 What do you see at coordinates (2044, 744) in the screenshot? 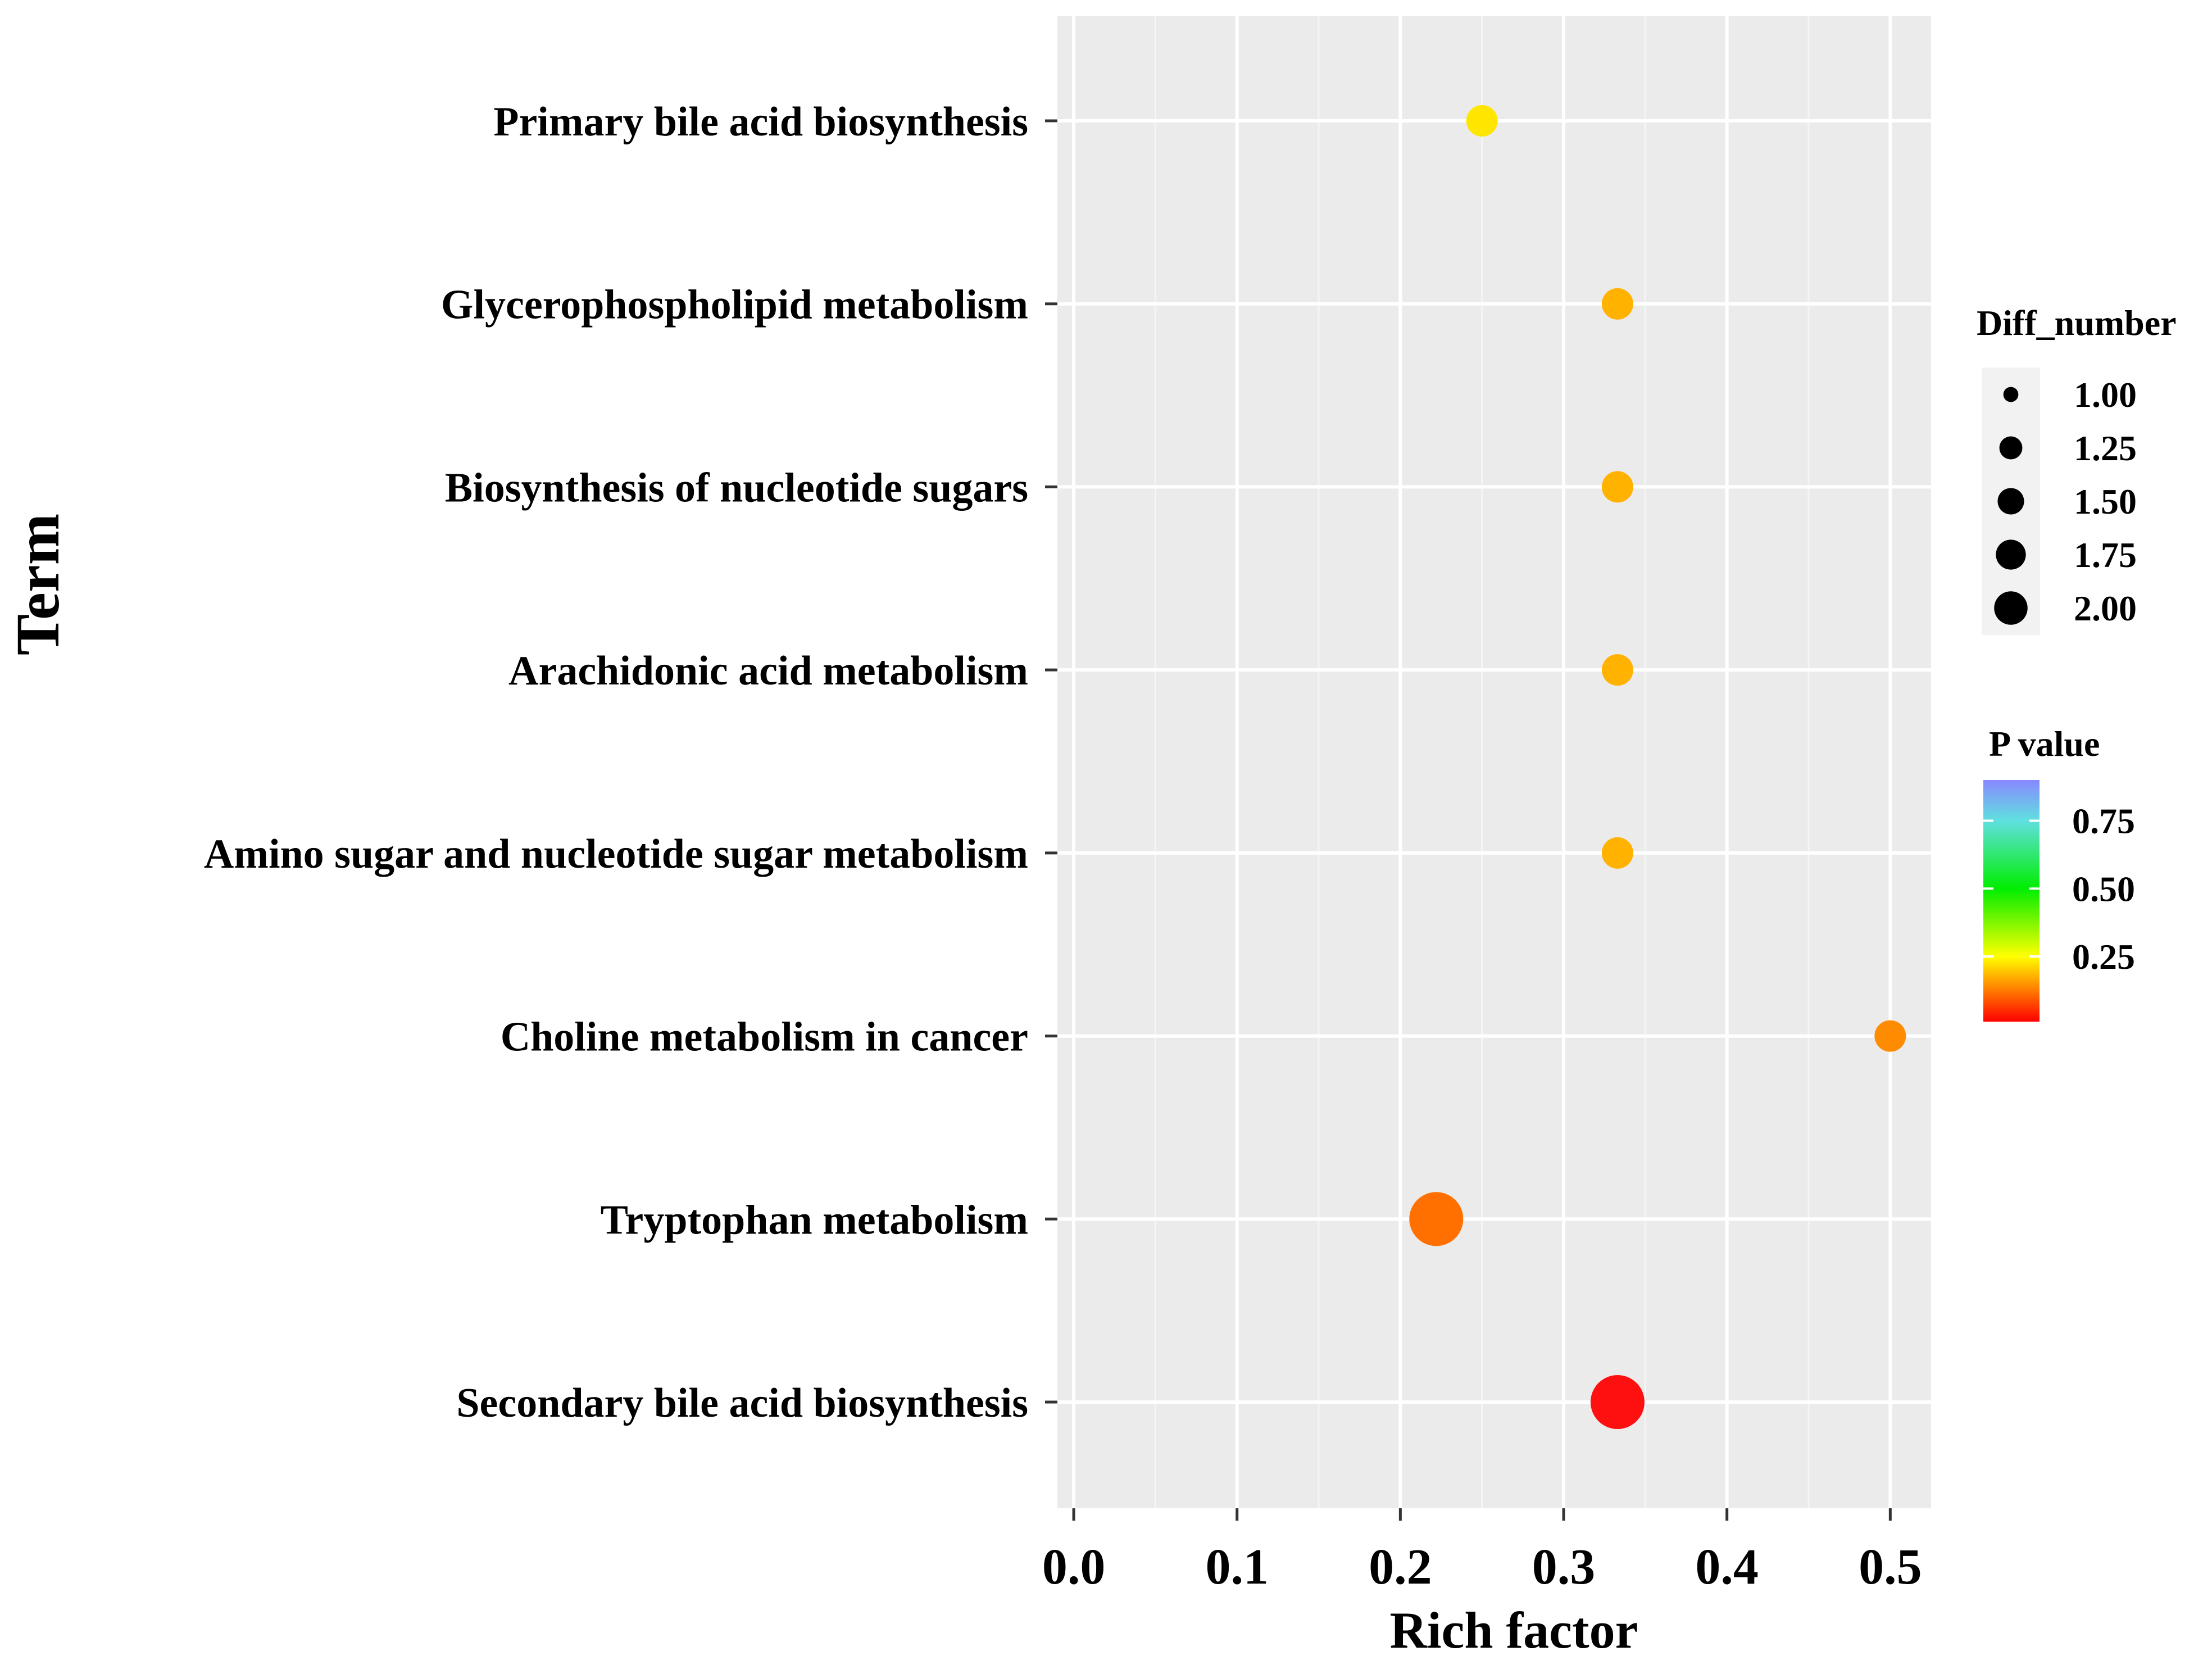
I see `color-legend-title: P value` at bounding box center [2044, 744].